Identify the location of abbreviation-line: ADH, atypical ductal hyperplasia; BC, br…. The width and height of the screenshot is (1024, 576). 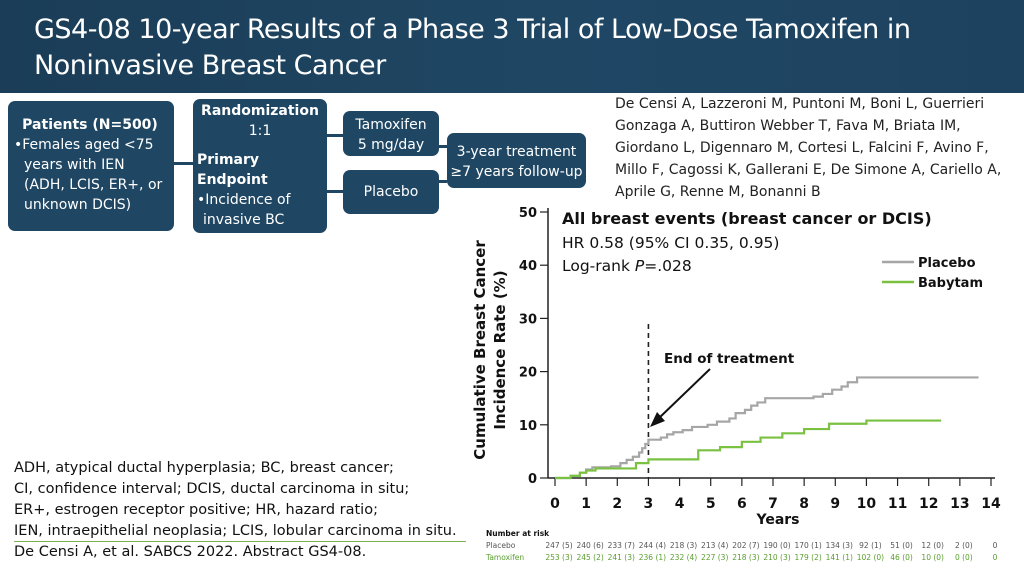
(204, 468).